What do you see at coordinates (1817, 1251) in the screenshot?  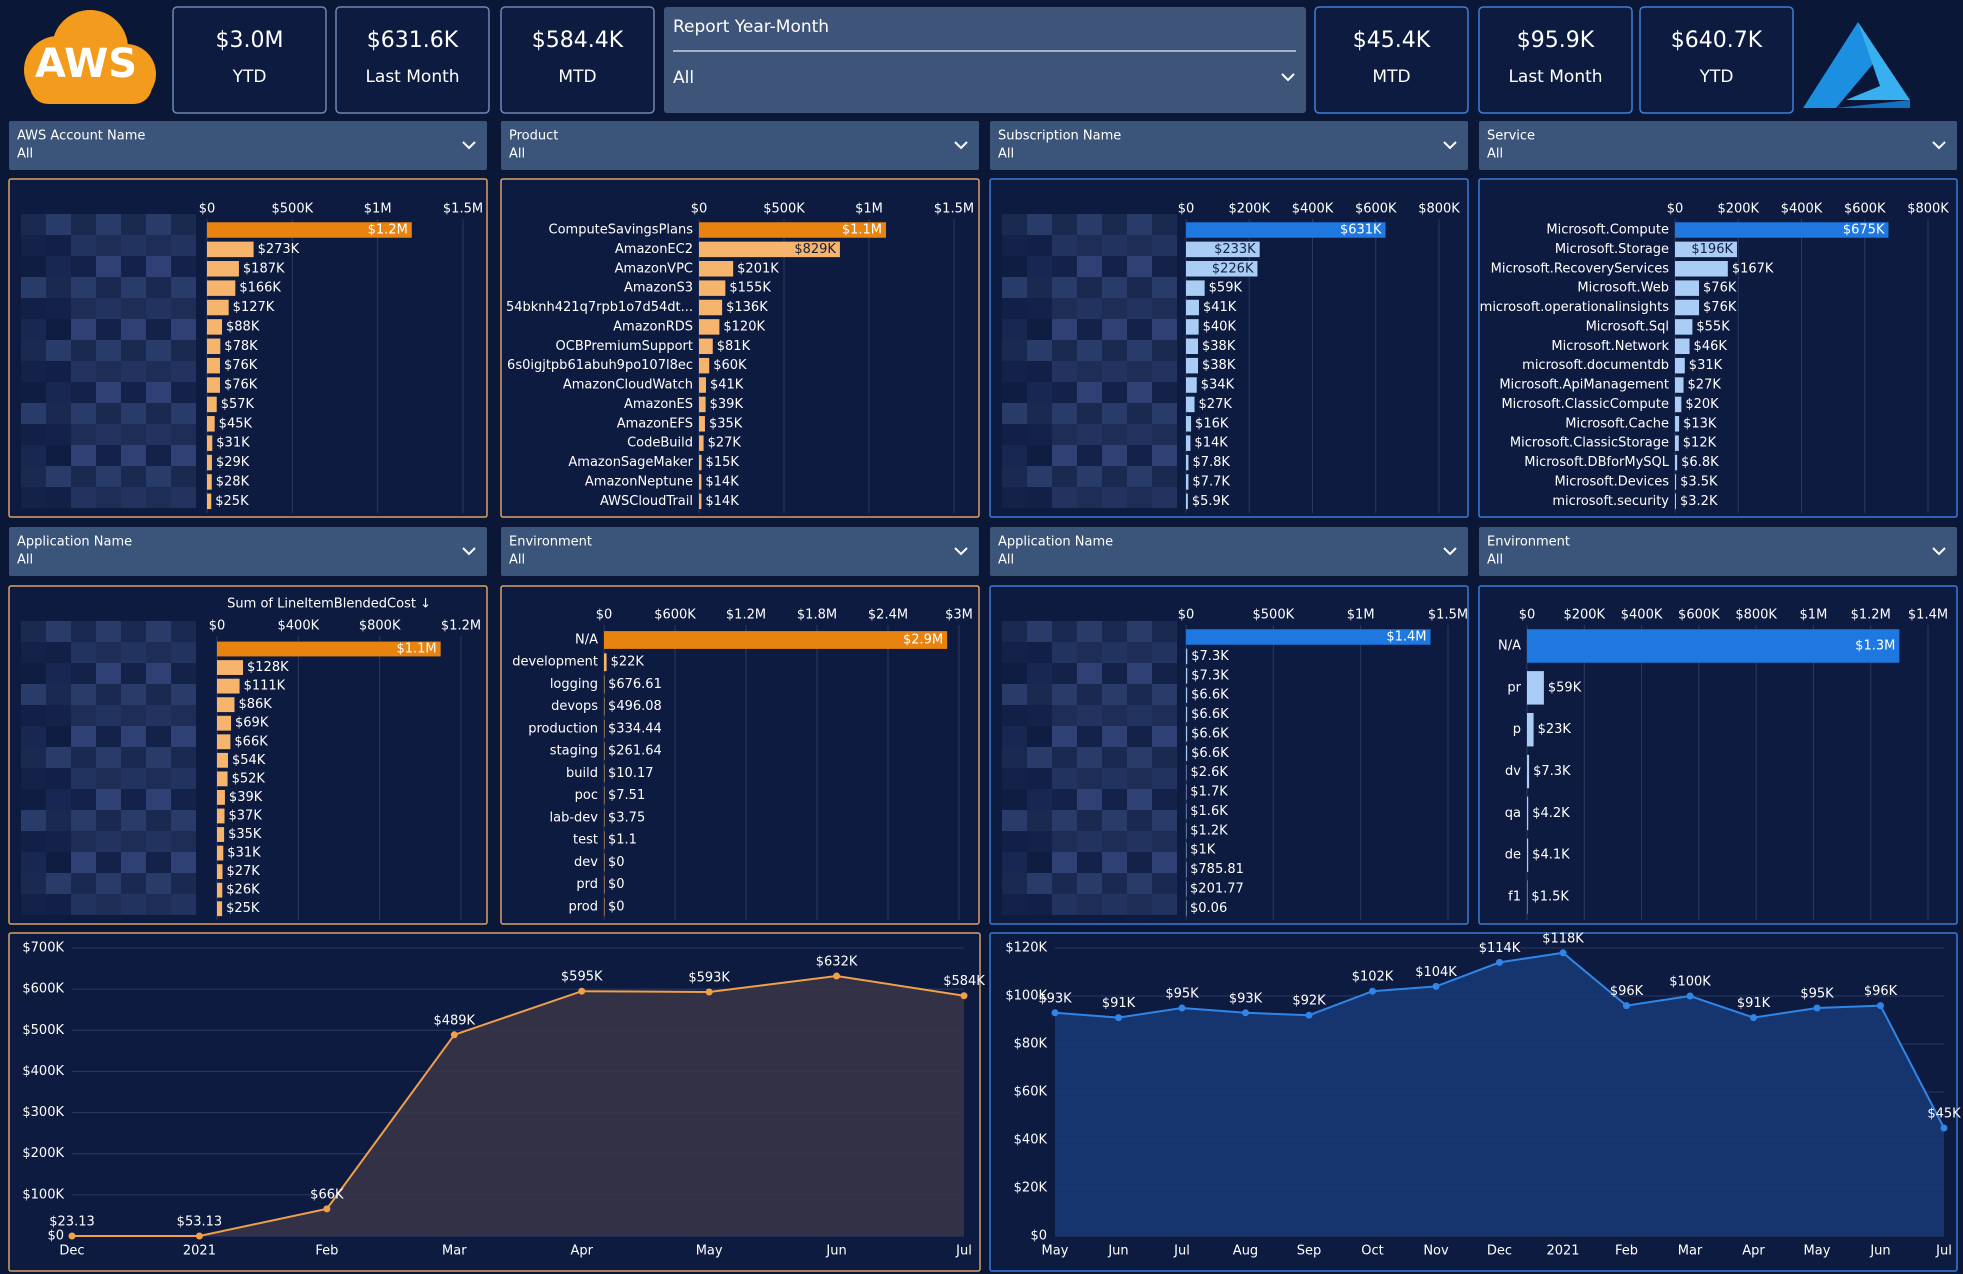 I see `x-tick-label: May` at bounding box center [1817, 1251].